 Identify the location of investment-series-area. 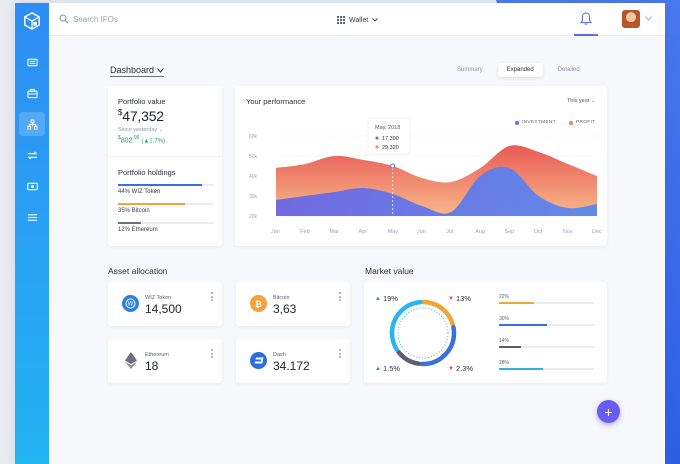
(436, 191).